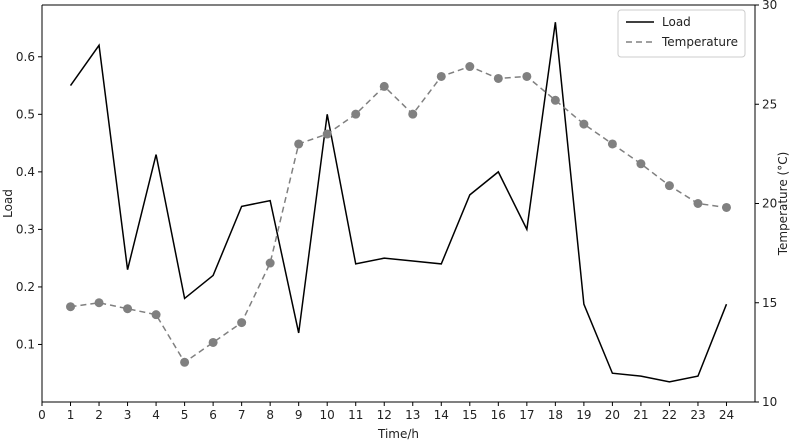  Describe the element at coordinates (583, 415) in the screenshot. I see `x-tick-label: 19` at that location.